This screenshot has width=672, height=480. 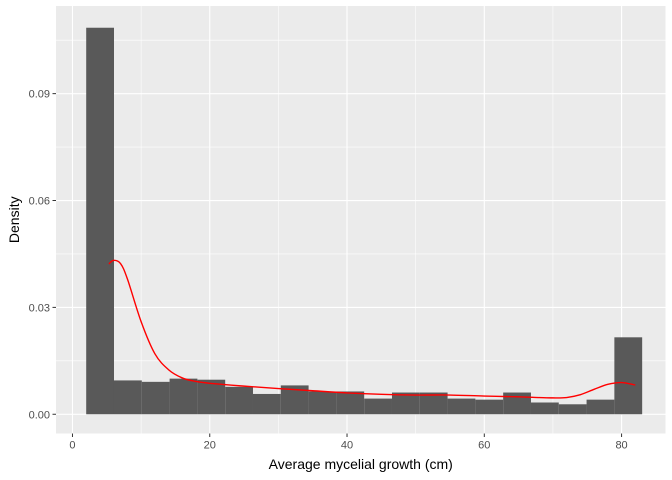 I want to click on y-tick-label: 0.03, so click(x=39, y=308).